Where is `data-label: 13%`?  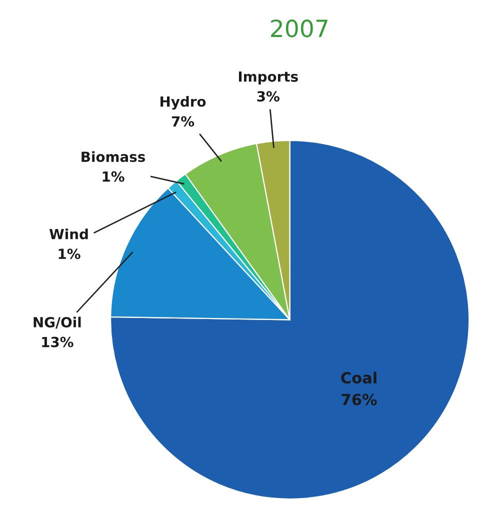
data-label: 13% is located at coordinates (58, 342).